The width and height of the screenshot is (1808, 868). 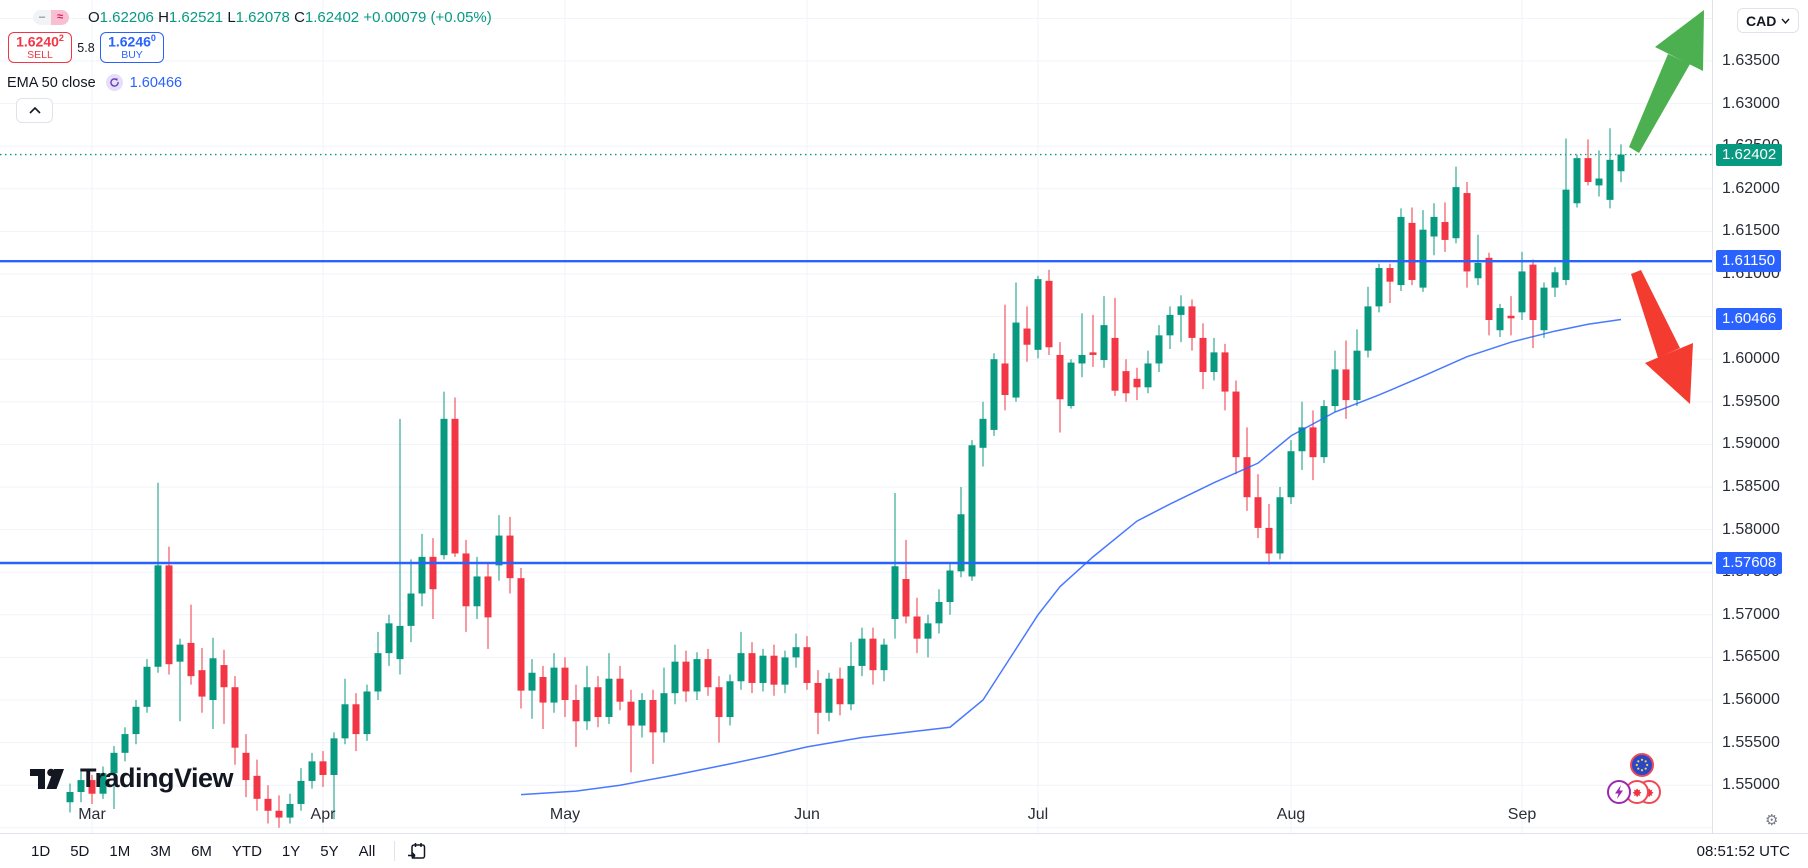 I want to click on range-button-1D: 1D, so click(x=41, y=851).